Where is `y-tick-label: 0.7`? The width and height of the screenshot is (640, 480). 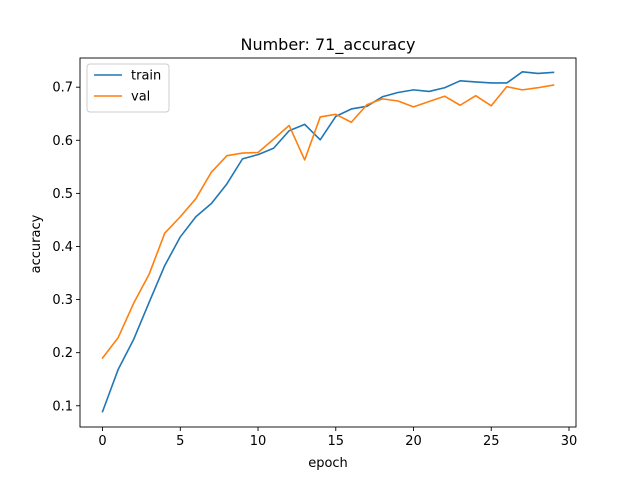 y-tick-label: 0.7 is located at coordinates (62, 88).